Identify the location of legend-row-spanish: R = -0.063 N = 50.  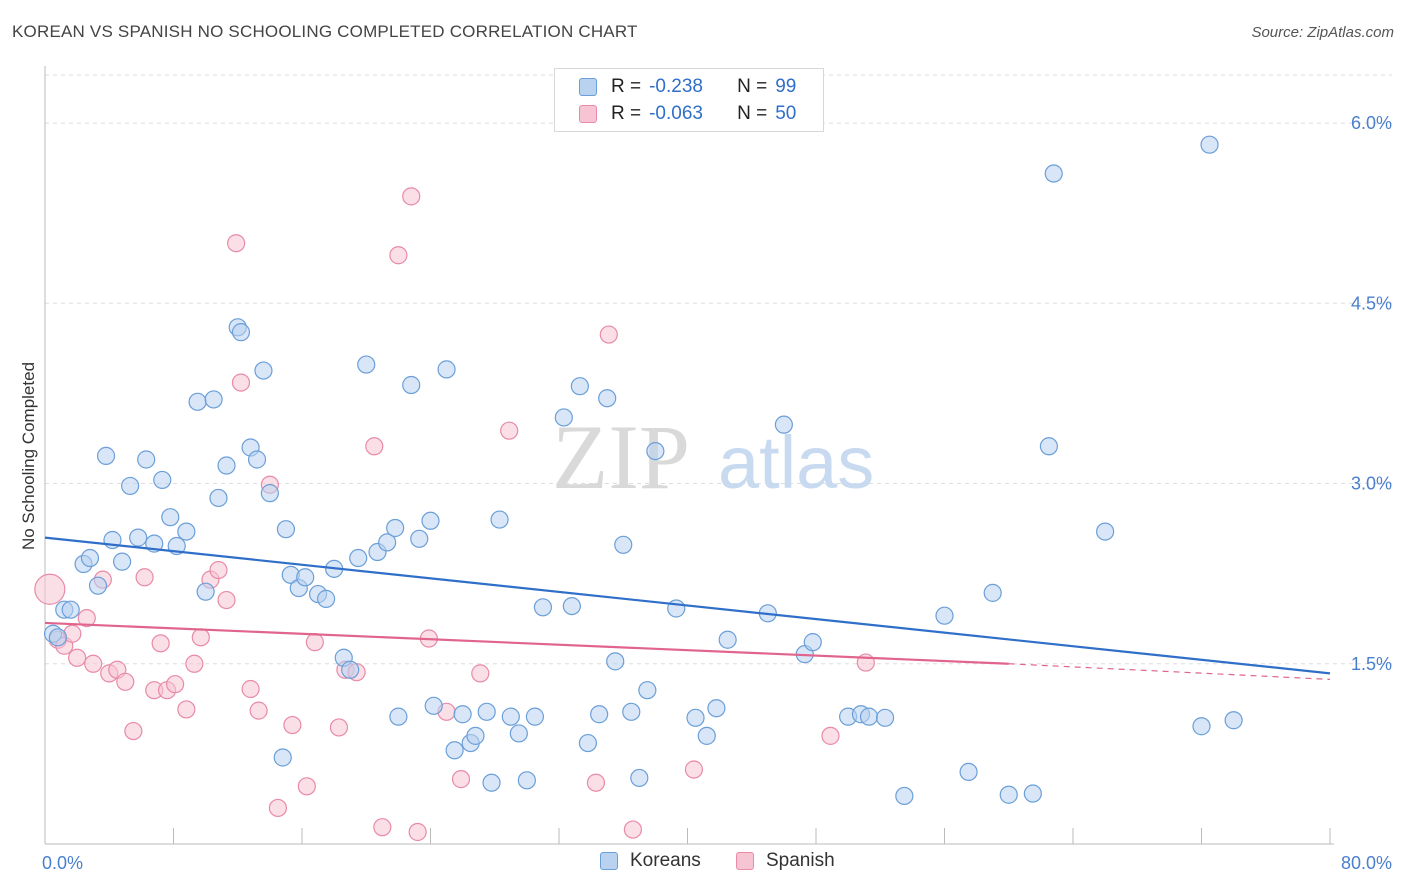
(687, 114).